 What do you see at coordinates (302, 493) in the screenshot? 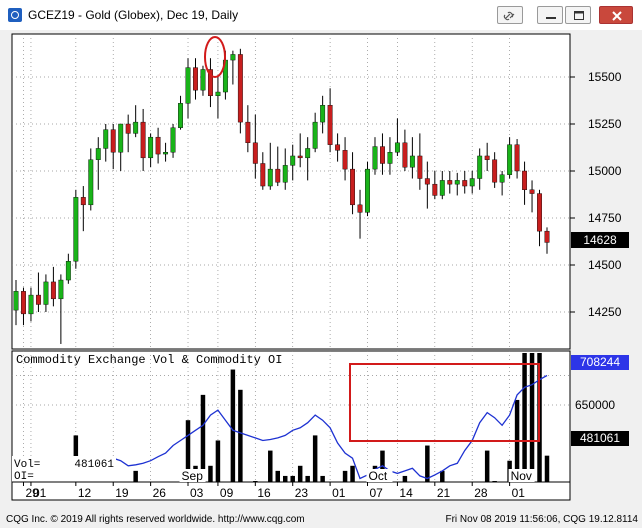
I see `day-label: 23` at bounding box center [302, 493].